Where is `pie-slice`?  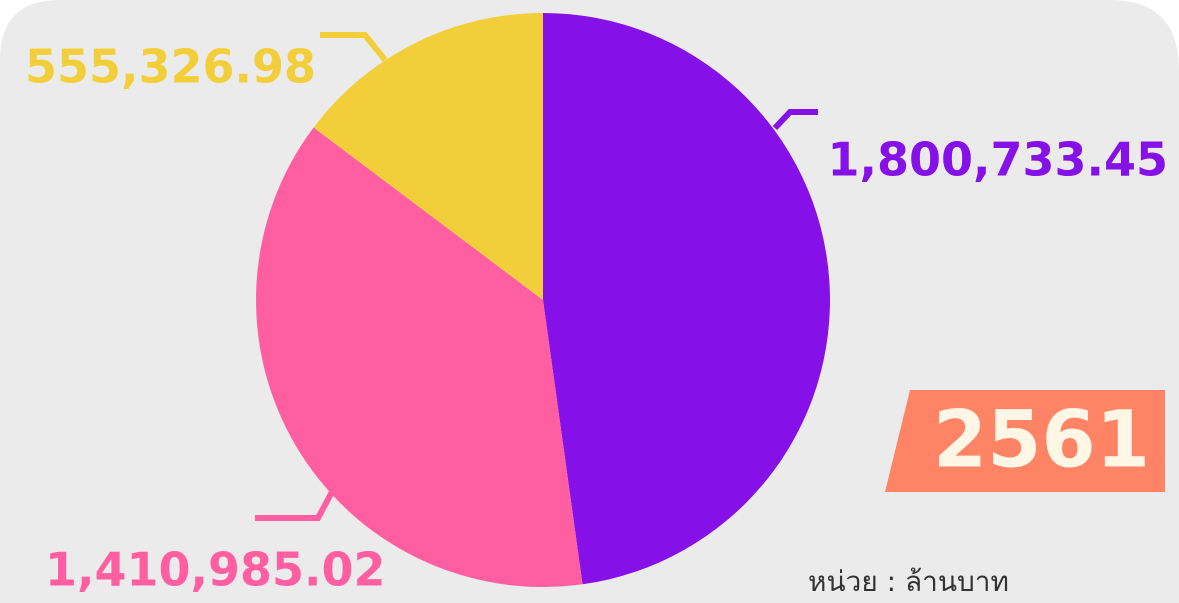
pie-slice is located at coordinates (428, 156).